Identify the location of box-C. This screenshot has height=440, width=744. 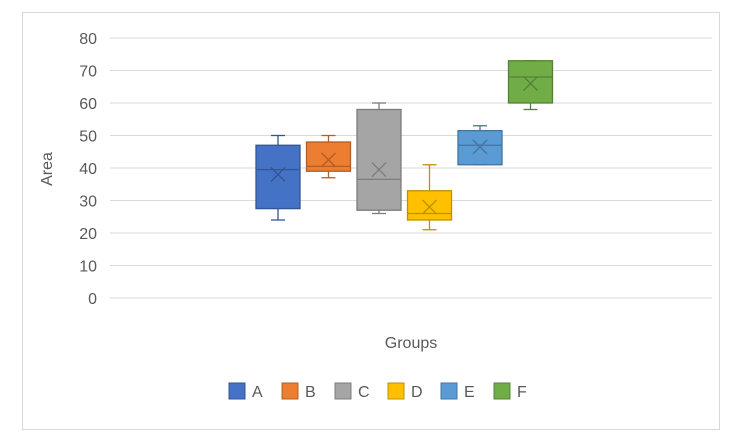
(379, 158).